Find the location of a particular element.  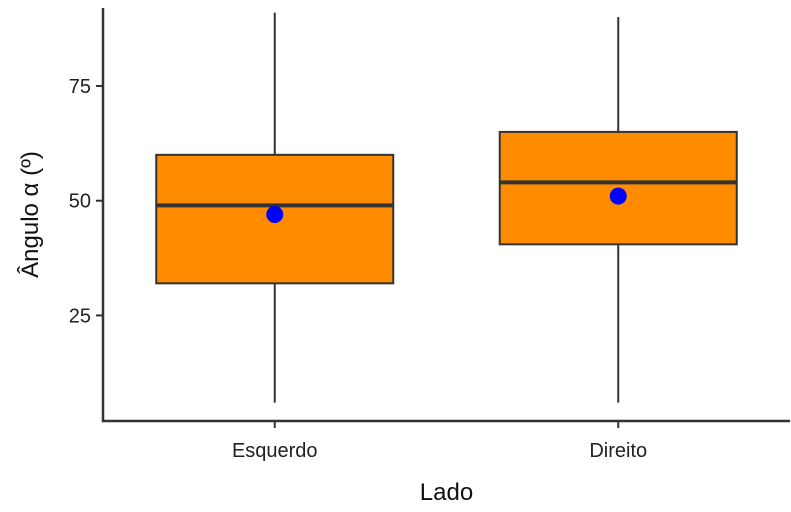

x-tick-label: Esquerdo is located at coordinates (275, 451).